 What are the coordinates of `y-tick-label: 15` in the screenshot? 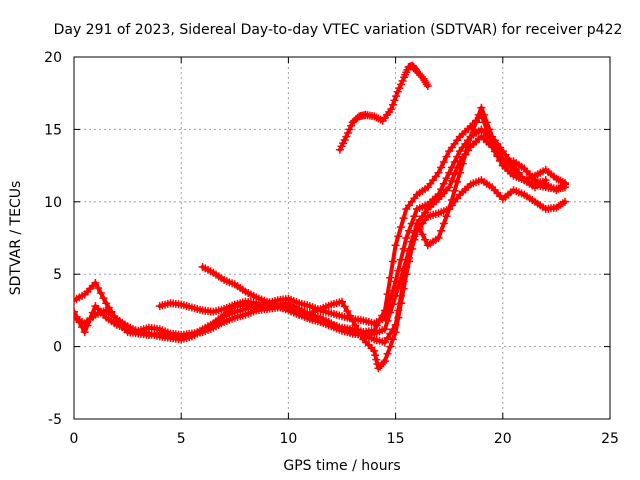 It's located at (53, 130).